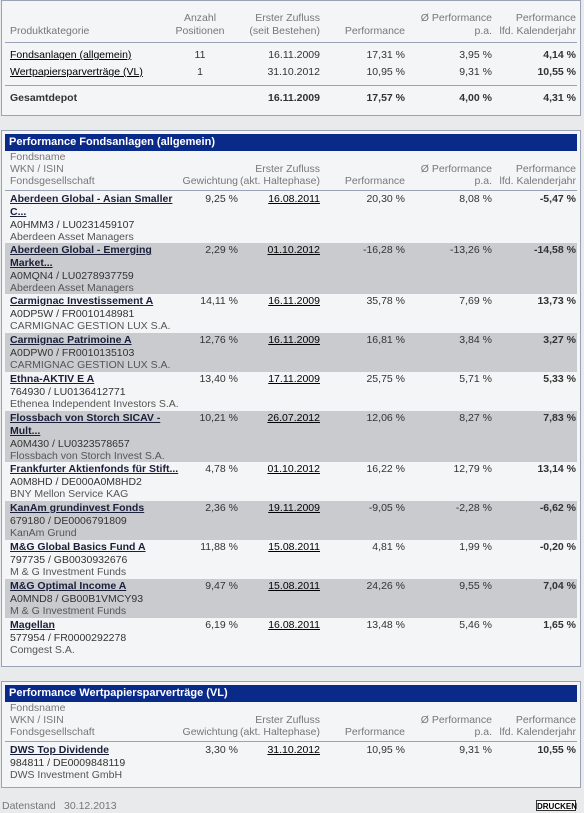  Describe the element at coordinates (292, 805) in the screenshot. I see `footer: Datenstand 30.12.2013 DRUCKEN` at that location.